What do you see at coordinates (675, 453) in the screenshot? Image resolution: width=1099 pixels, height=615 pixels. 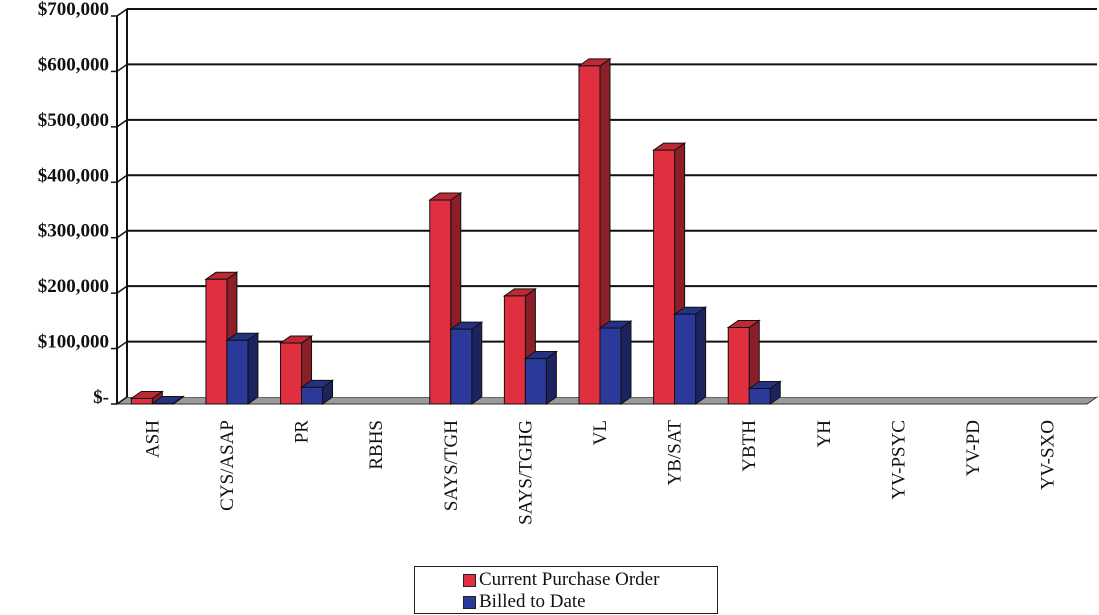 I see `x-tick-label: YB/SAT` at bounding box center [675, 453].